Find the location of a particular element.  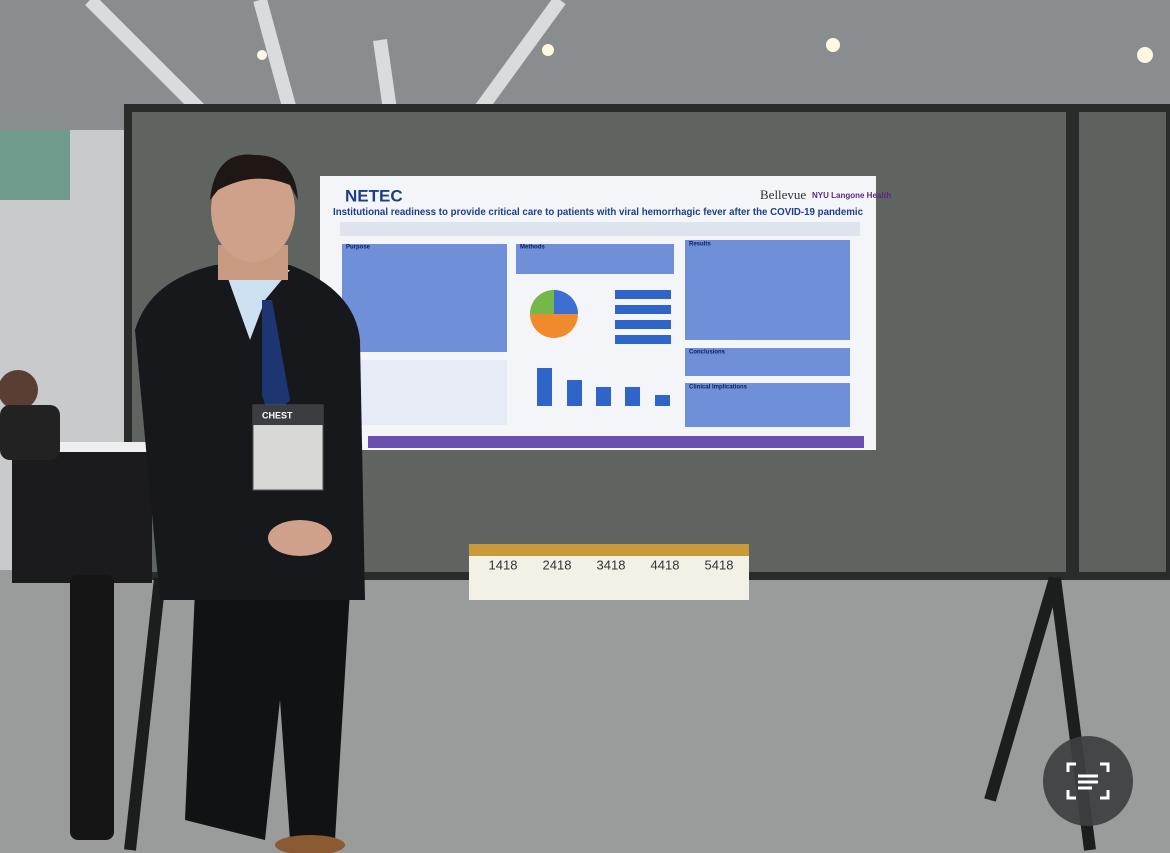

sign-number: 2418 is located at coordinates (557, 564).